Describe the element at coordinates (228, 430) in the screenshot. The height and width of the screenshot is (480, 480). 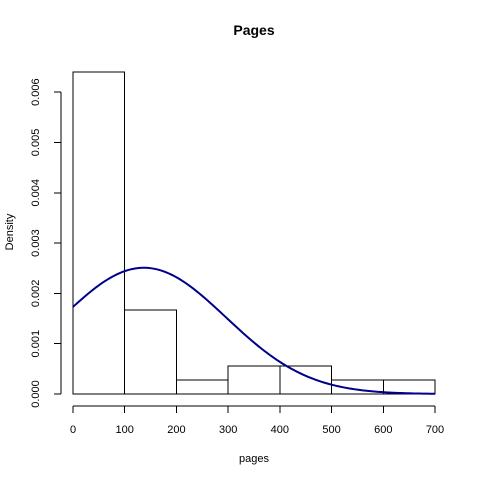
I see `x-tick-label: 300` at that location.